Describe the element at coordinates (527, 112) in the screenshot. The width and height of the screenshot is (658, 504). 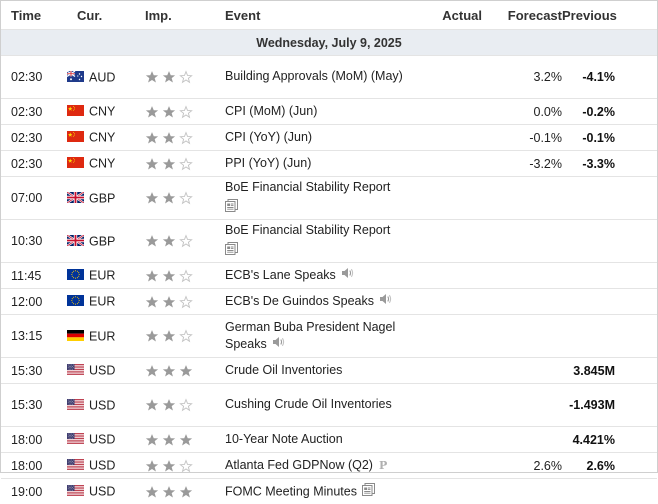
I see `event-forecast: 0.0%` at that location.